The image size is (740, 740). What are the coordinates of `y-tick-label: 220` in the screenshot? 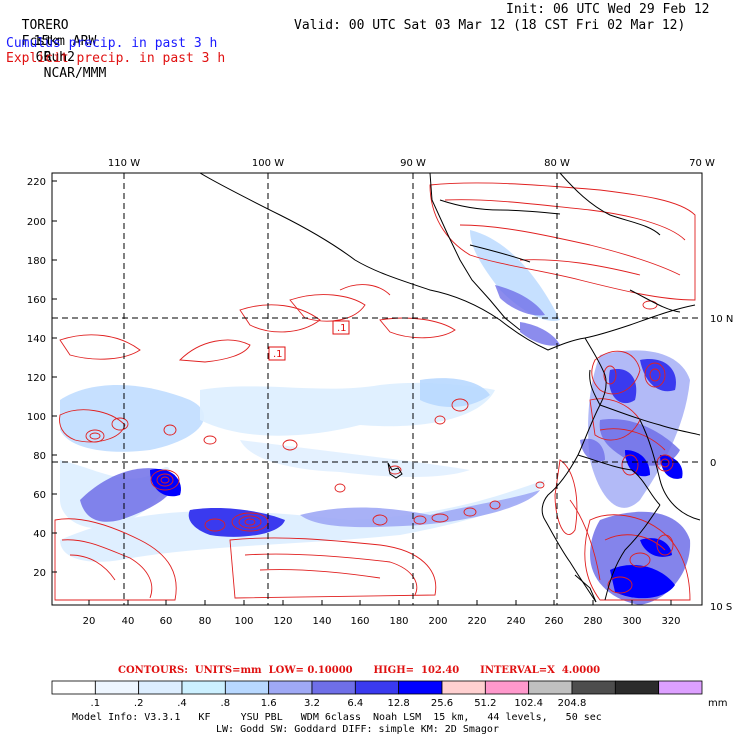 It's located at (36, 182).